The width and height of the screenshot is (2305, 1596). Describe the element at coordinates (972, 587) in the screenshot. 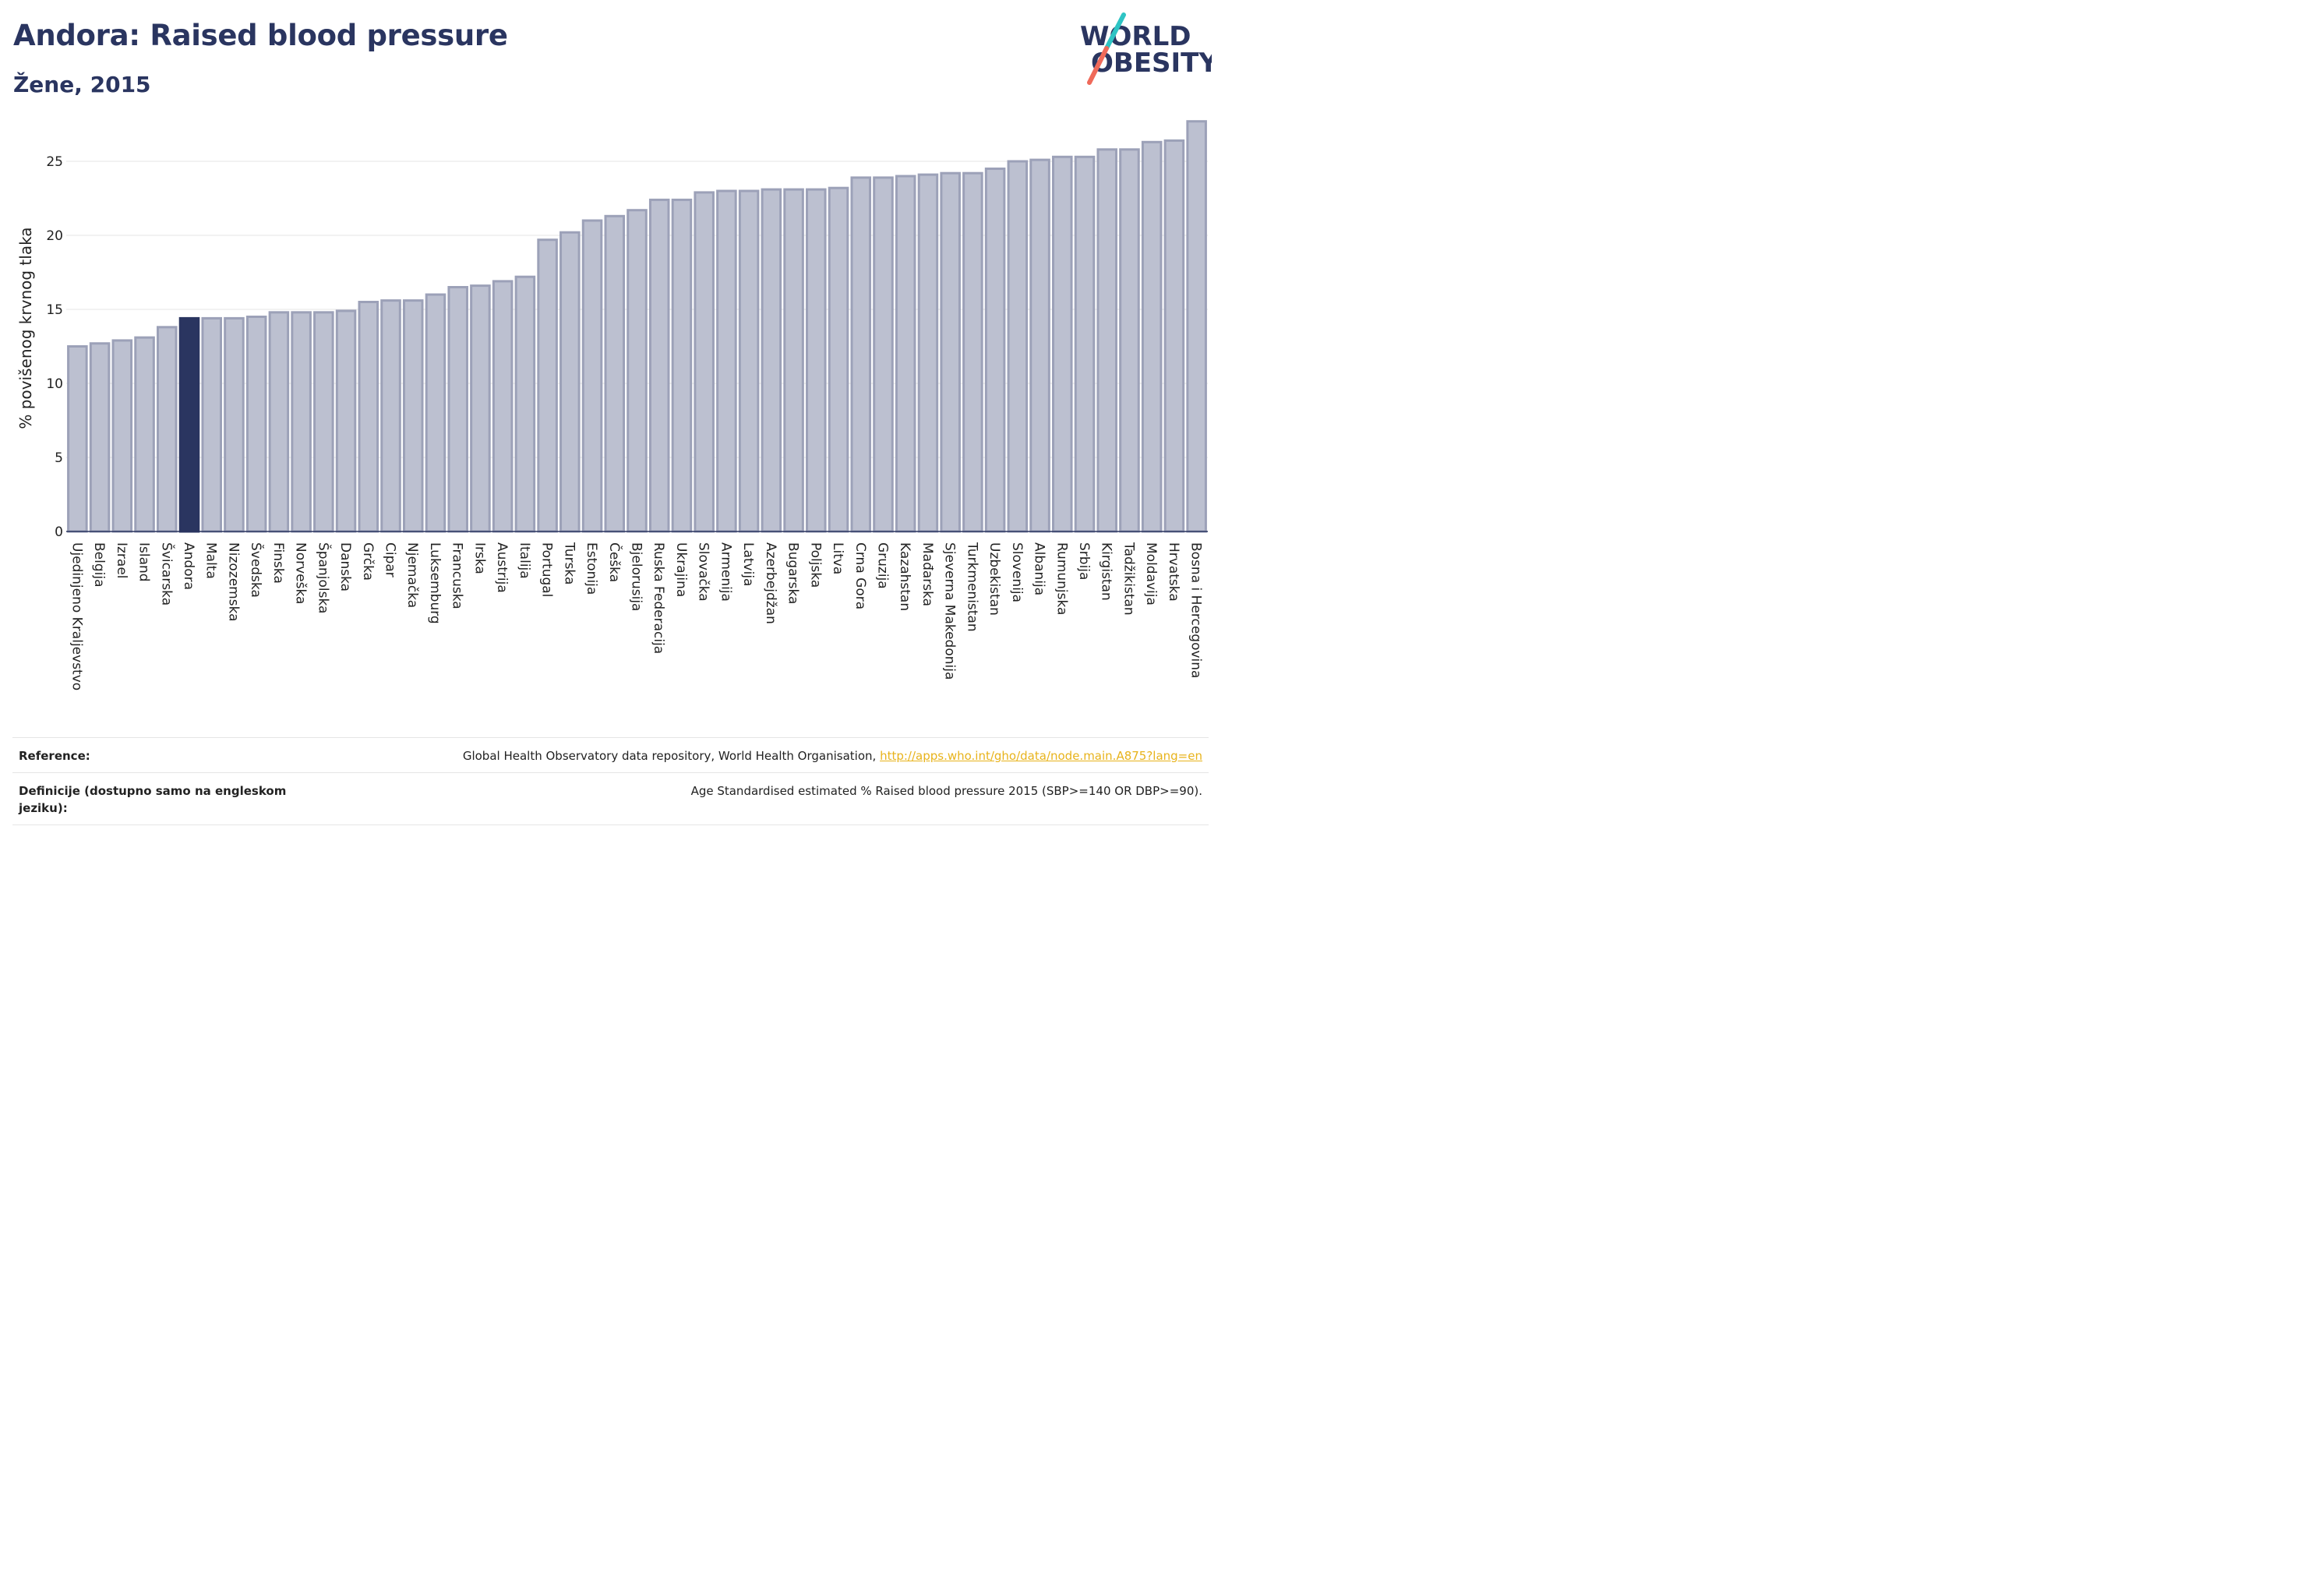

I see `x-tick-label: Turkmenistan` at that location.